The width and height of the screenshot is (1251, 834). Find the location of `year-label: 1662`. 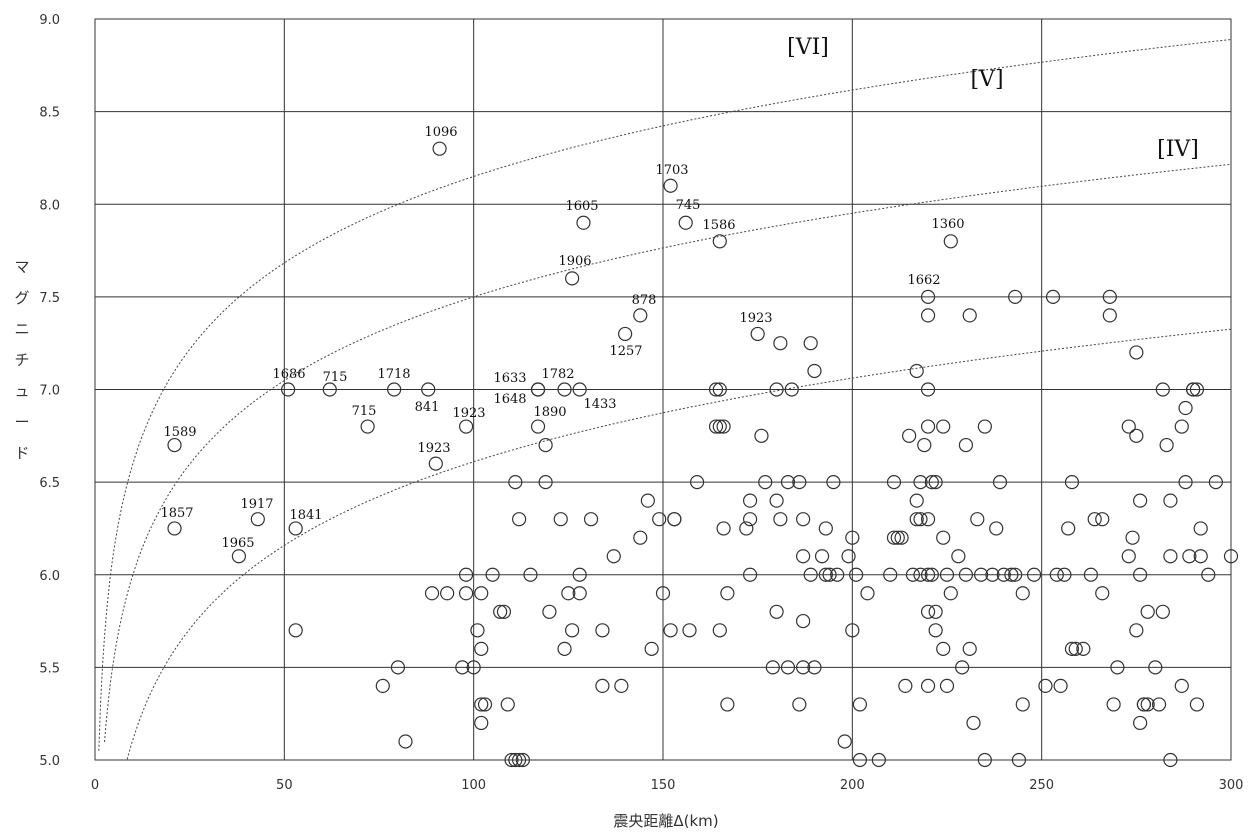

year-label: 1662 is located at coordinates (923, 280).